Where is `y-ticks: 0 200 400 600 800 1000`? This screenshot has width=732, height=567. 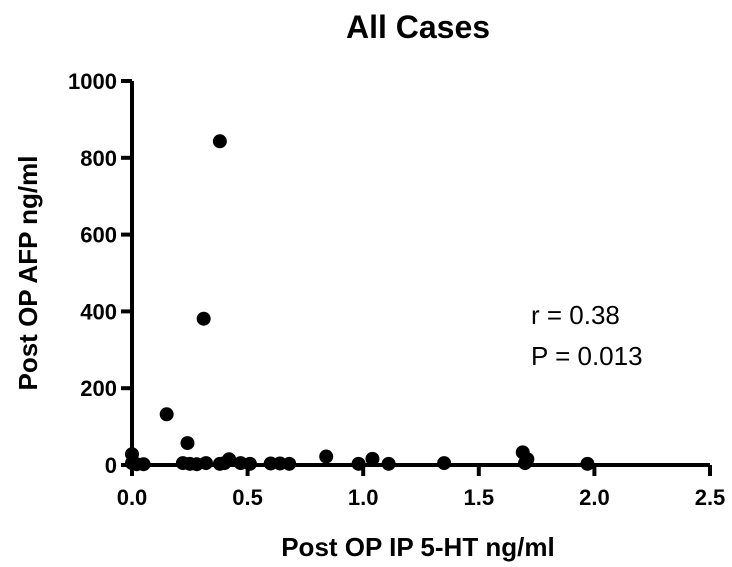
y-ticks: 0 200 400 600 800 1000 is located at coordinates (100, 273).